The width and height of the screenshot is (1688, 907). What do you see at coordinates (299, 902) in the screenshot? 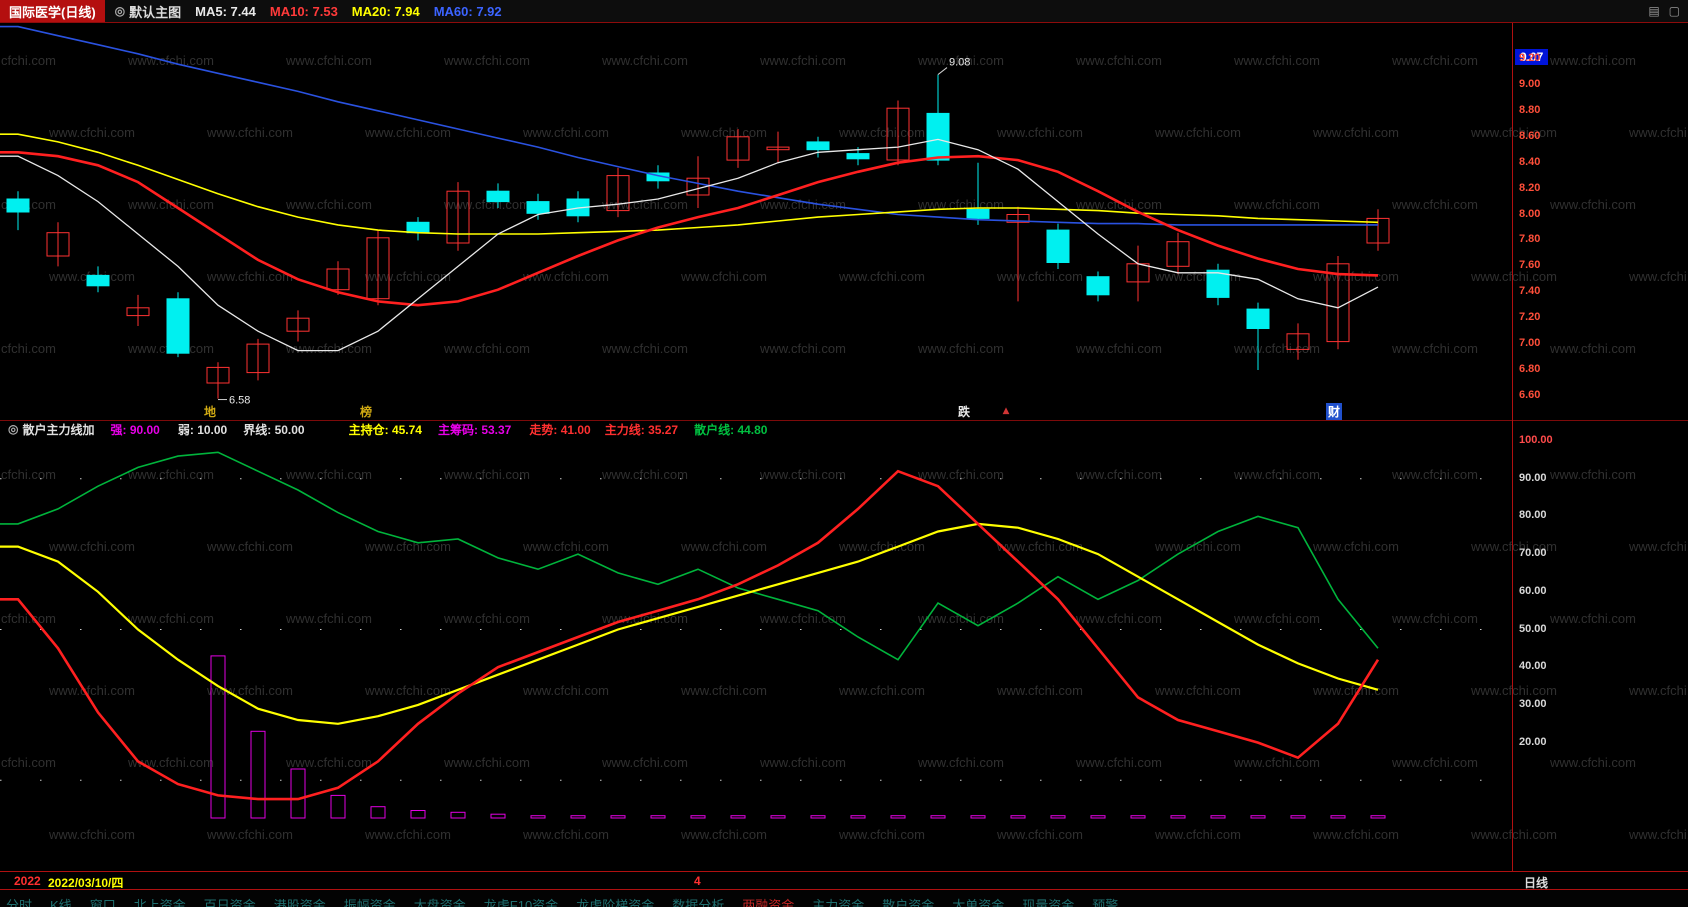
I see `bottom-tab: 港股资金` at bounding box center [299, 902].